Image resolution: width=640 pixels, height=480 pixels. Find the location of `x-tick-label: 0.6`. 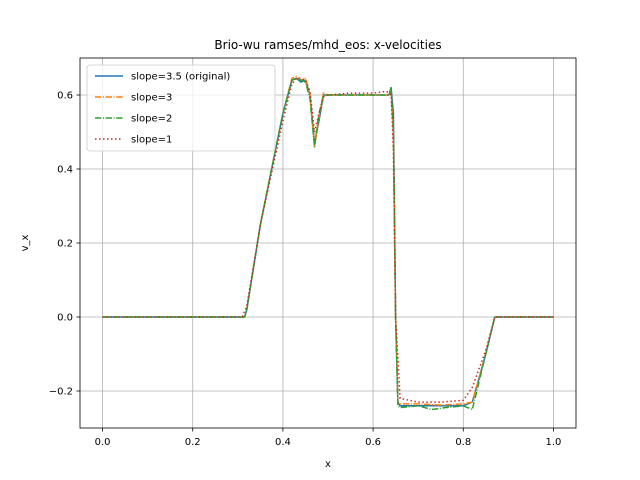

x-tick-label: 0.6 is located at coordinates (373, 442).